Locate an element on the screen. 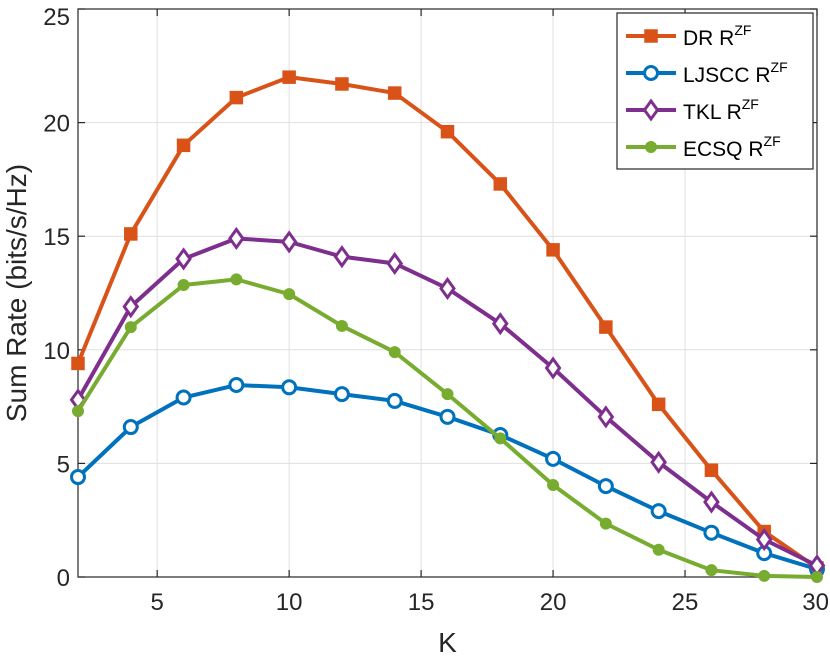 This screenshot has height=660, width=830. legend-label: TKL RZF is located at coordinates (721, 110).